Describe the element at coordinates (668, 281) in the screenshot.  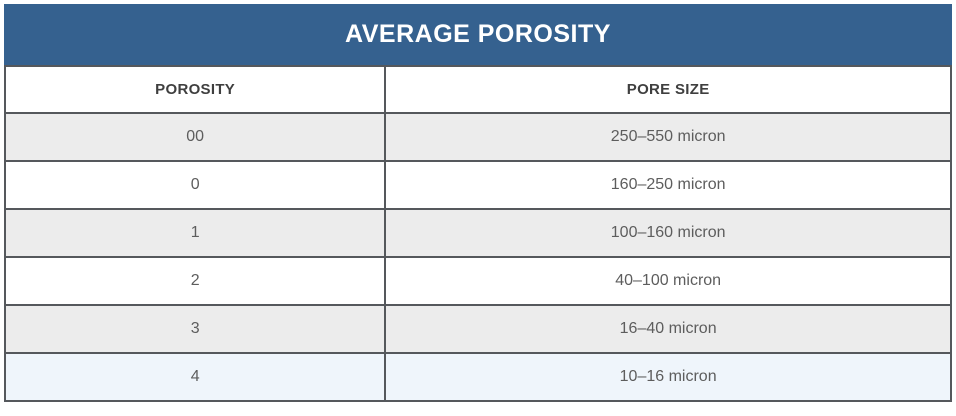
I see `pore-size-cell: 40–100 micron` at that location.